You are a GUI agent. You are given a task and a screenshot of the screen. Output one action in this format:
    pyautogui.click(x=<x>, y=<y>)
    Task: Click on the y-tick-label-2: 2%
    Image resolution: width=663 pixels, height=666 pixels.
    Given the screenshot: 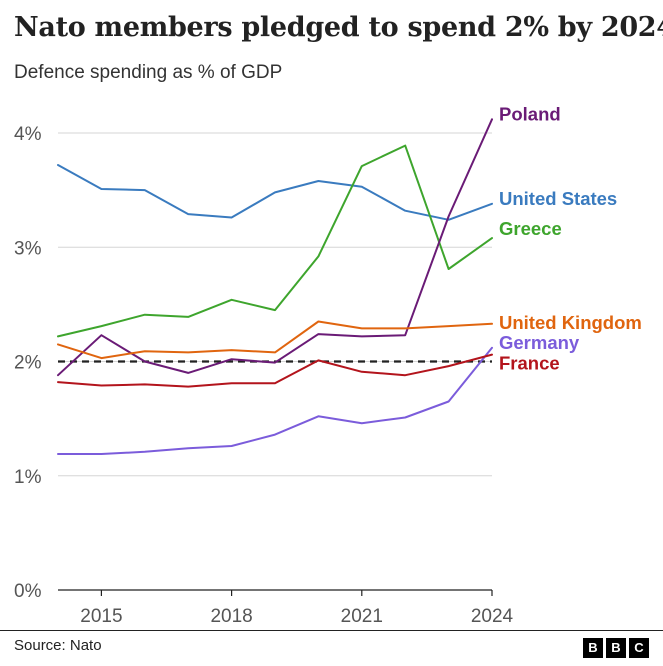 What is the action you would take?
    pyautogui.click(x=28, y=363)
    